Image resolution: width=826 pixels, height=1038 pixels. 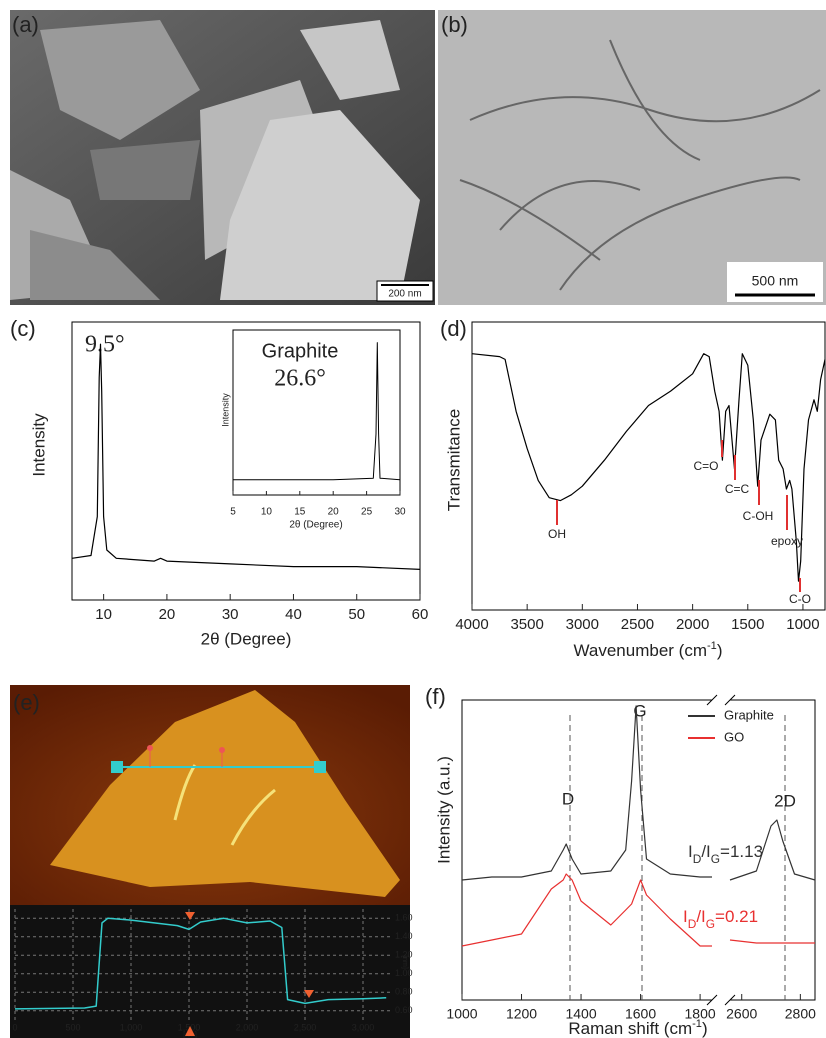 What do you see at coordinates (700, 1014) in the screenshot?
I see `x-tick-label: 1800` at bounding box center [700, 1014].